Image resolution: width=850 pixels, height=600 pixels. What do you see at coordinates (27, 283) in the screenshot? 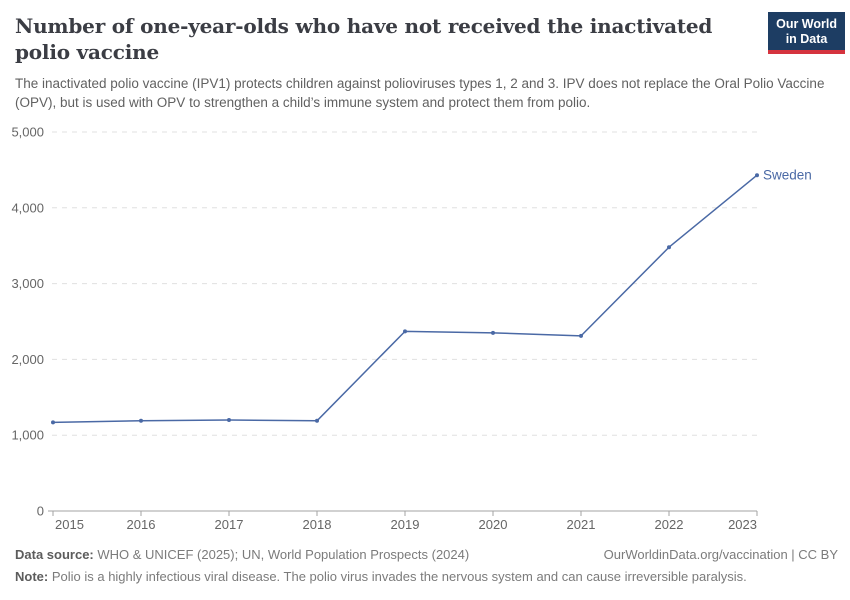
I see `y-tick-label: 3,000` at bounding box center [27, 283].